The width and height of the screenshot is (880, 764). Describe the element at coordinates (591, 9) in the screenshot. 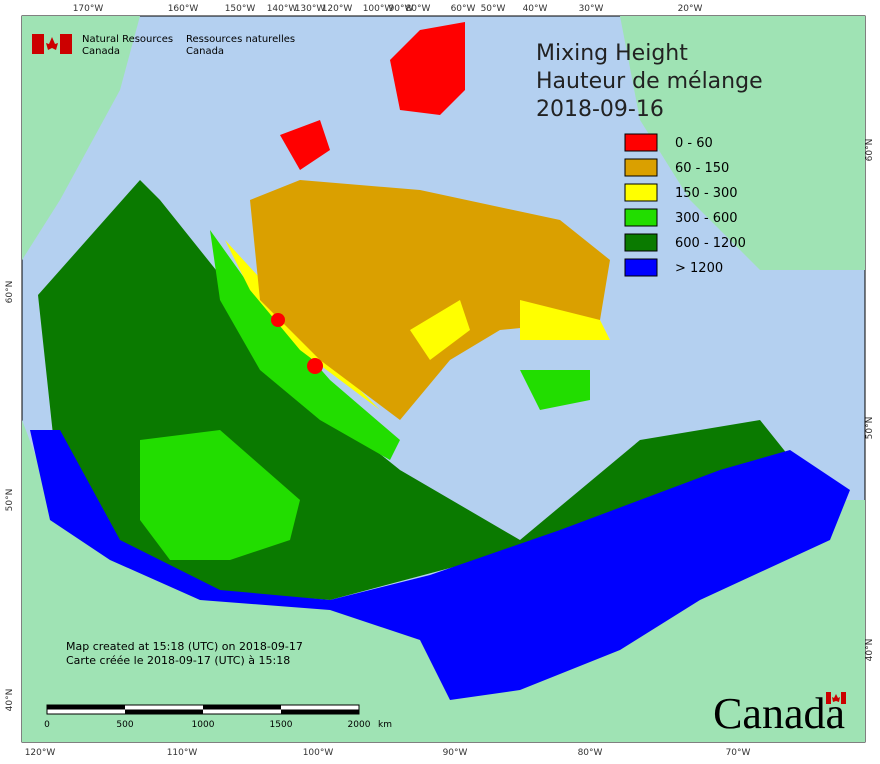

I see `lon-label: 30°W` at that location.